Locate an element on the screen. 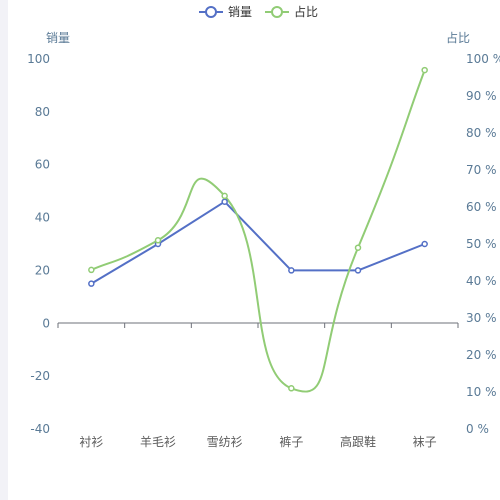 This screenshot has width=500, height=500. right-tick-label: 30 % is located at coordinates (481, 318).